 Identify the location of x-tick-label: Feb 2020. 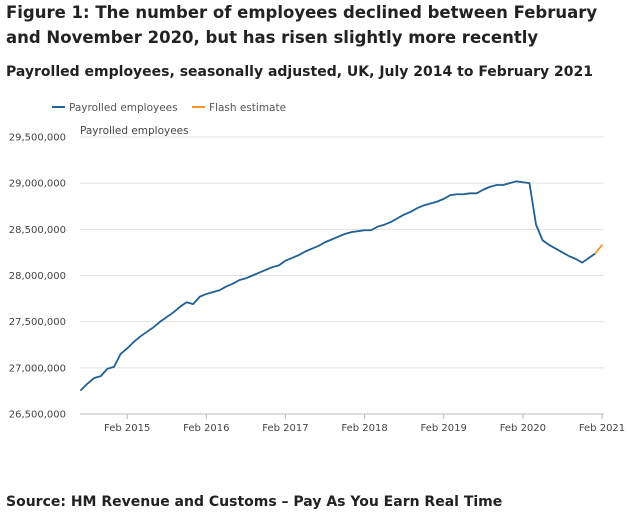
(523, 428).